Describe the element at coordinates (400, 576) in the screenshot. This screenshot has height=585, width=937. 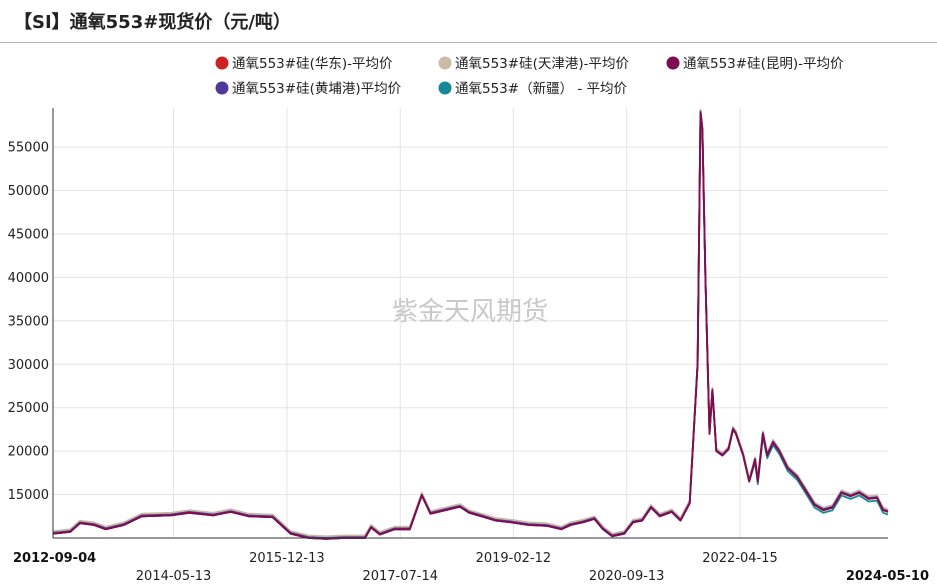
I see `x-tick-label: 2017-07-14` at that location.